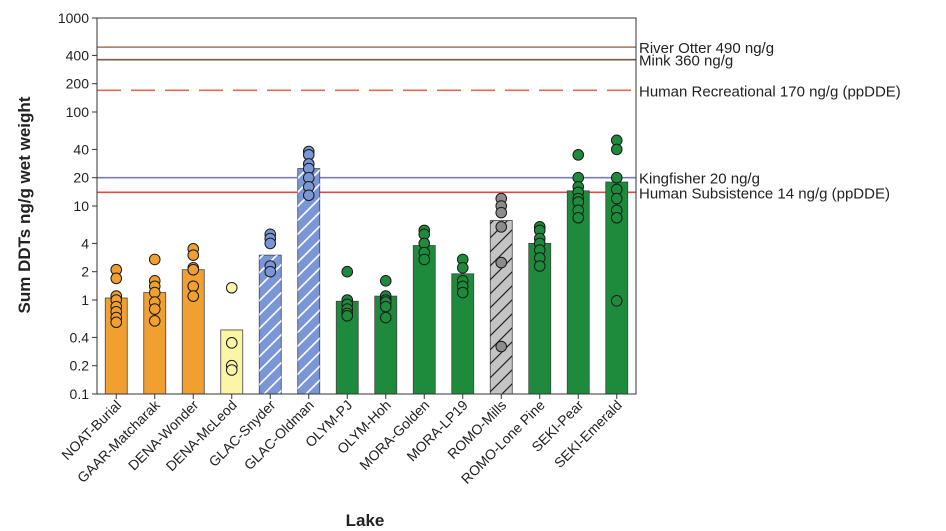 The image size is (946, 531). What do you see at coordinates (78, 84) in the screenshot?
I see `y-tick-label: 200` at bounding box center [78, 84].